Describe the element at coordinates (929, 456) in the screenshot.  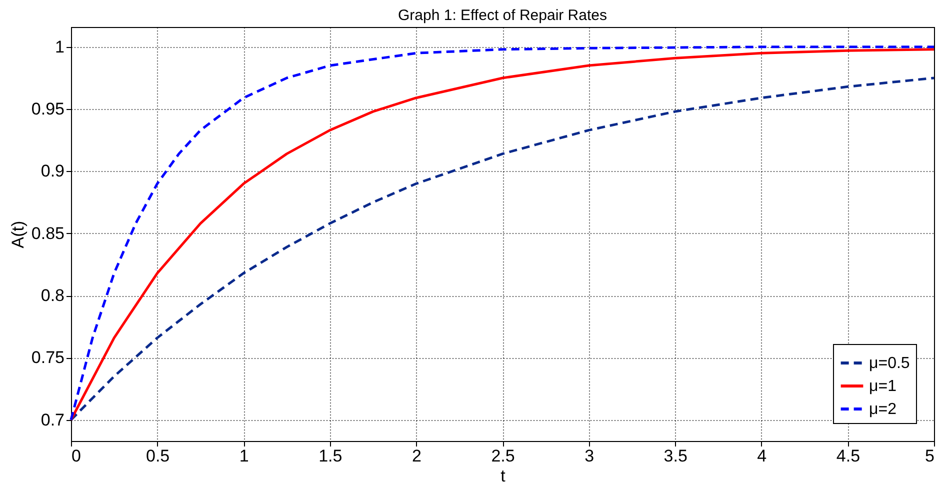
I see `x-tick-label: 5` at that location.